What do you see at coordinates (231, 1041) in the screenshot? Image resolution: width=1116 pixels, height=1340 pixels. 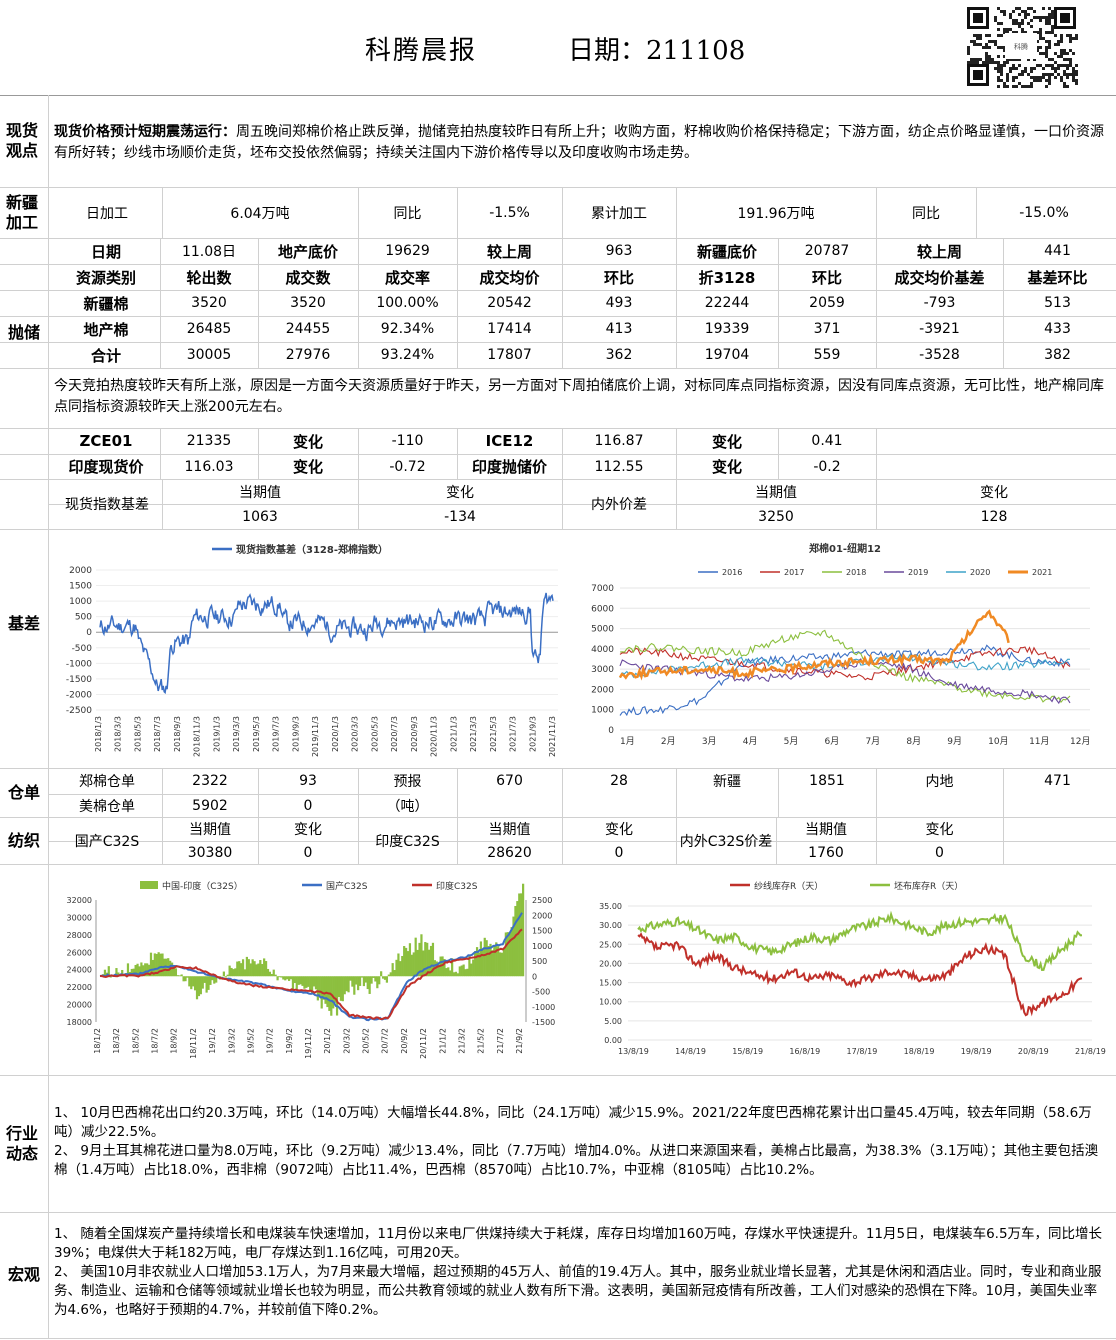 I see `x-tick-label: 19/3/2` at bounding box center [231, 1041].